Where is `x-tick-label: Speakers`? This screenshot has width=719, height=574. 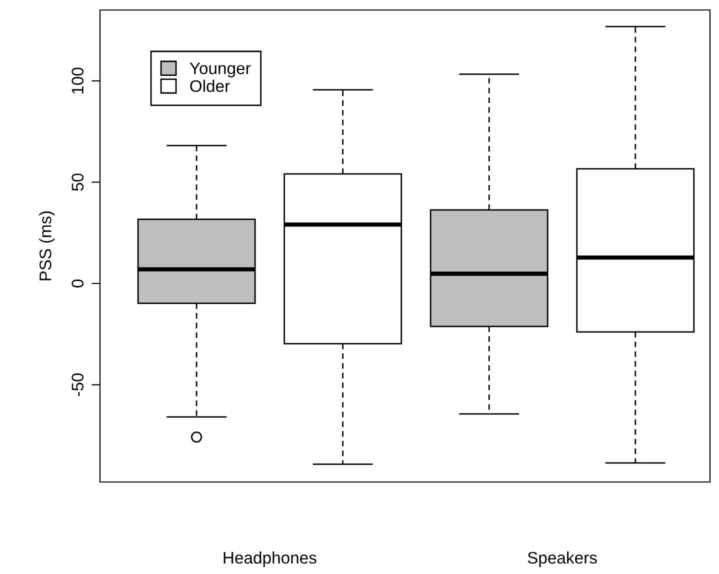 x-tick-label: Speakers is located at coordinates (562, 559).